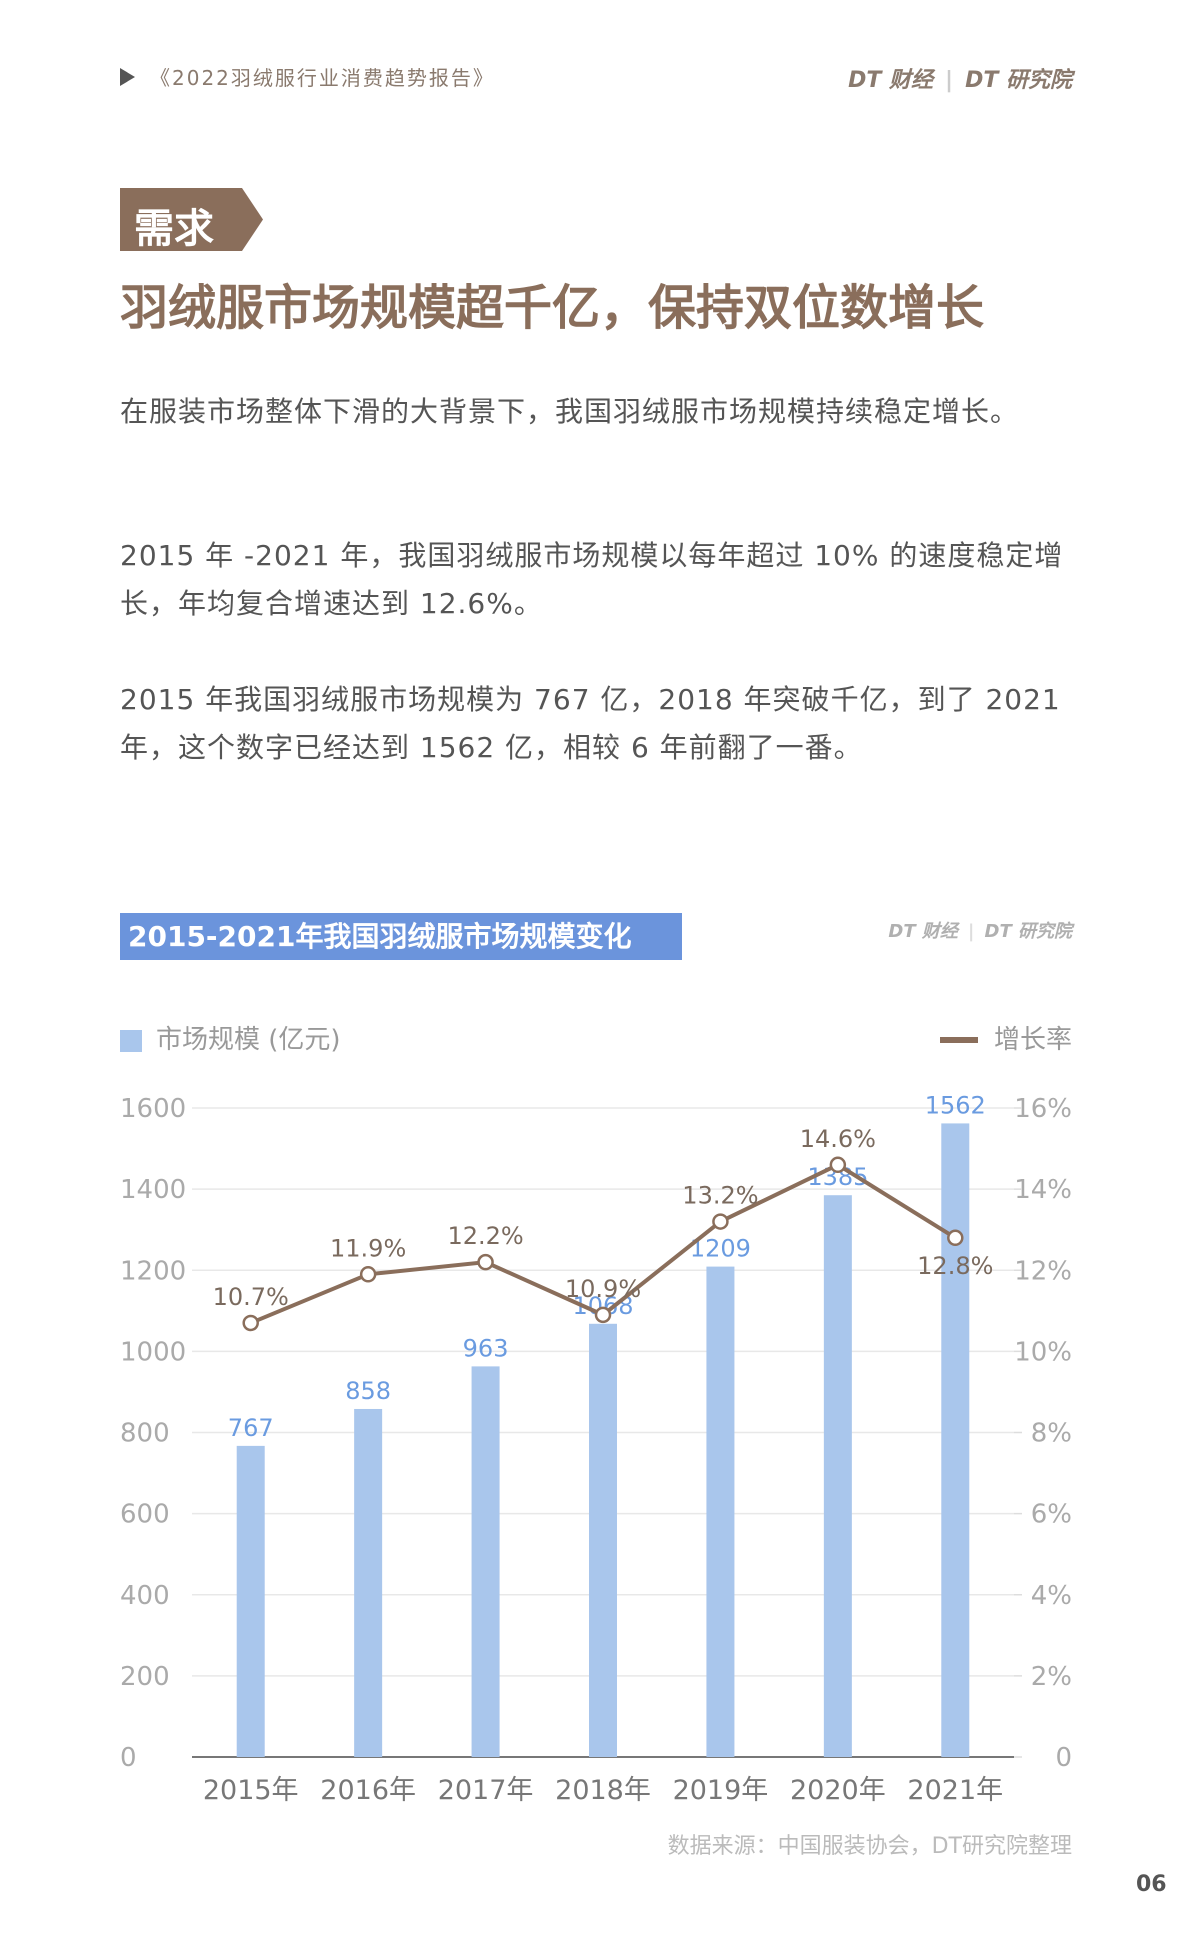  Describe the element at coordinates (251, 1297) in the screenshot. I see `growth-value-label: 10.7%` at that location.